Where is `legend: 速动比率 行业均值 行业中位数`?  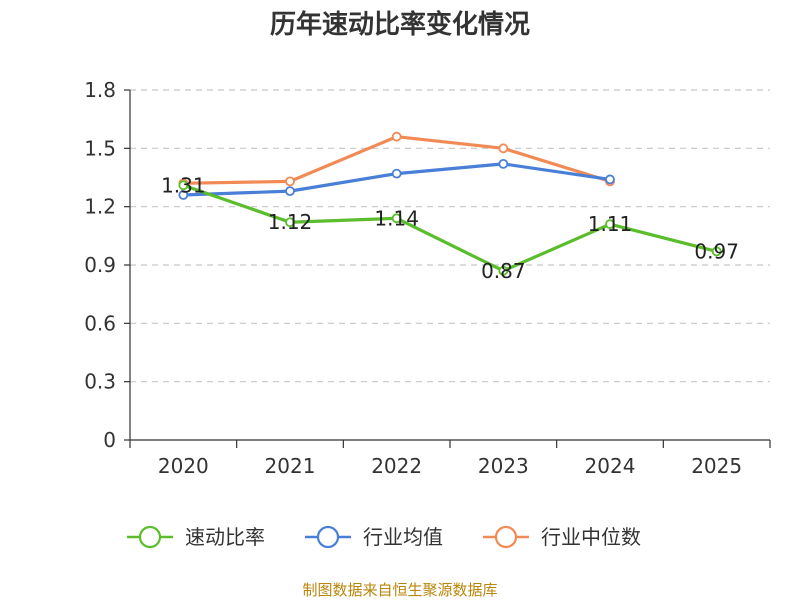
legend: 速动比率 行业均值 行业中位数 is located at coordinates (384, 537).